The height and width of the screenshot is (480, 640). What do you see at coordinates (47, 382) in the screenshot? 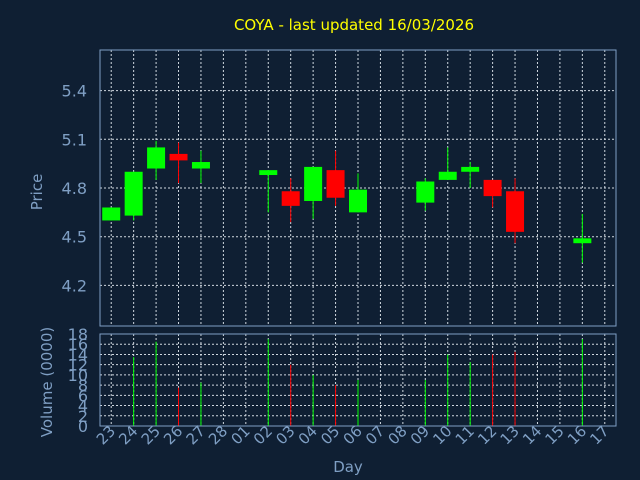
I see `volume-axis-label: Volume (0000)` at bounding box center [47, 382].